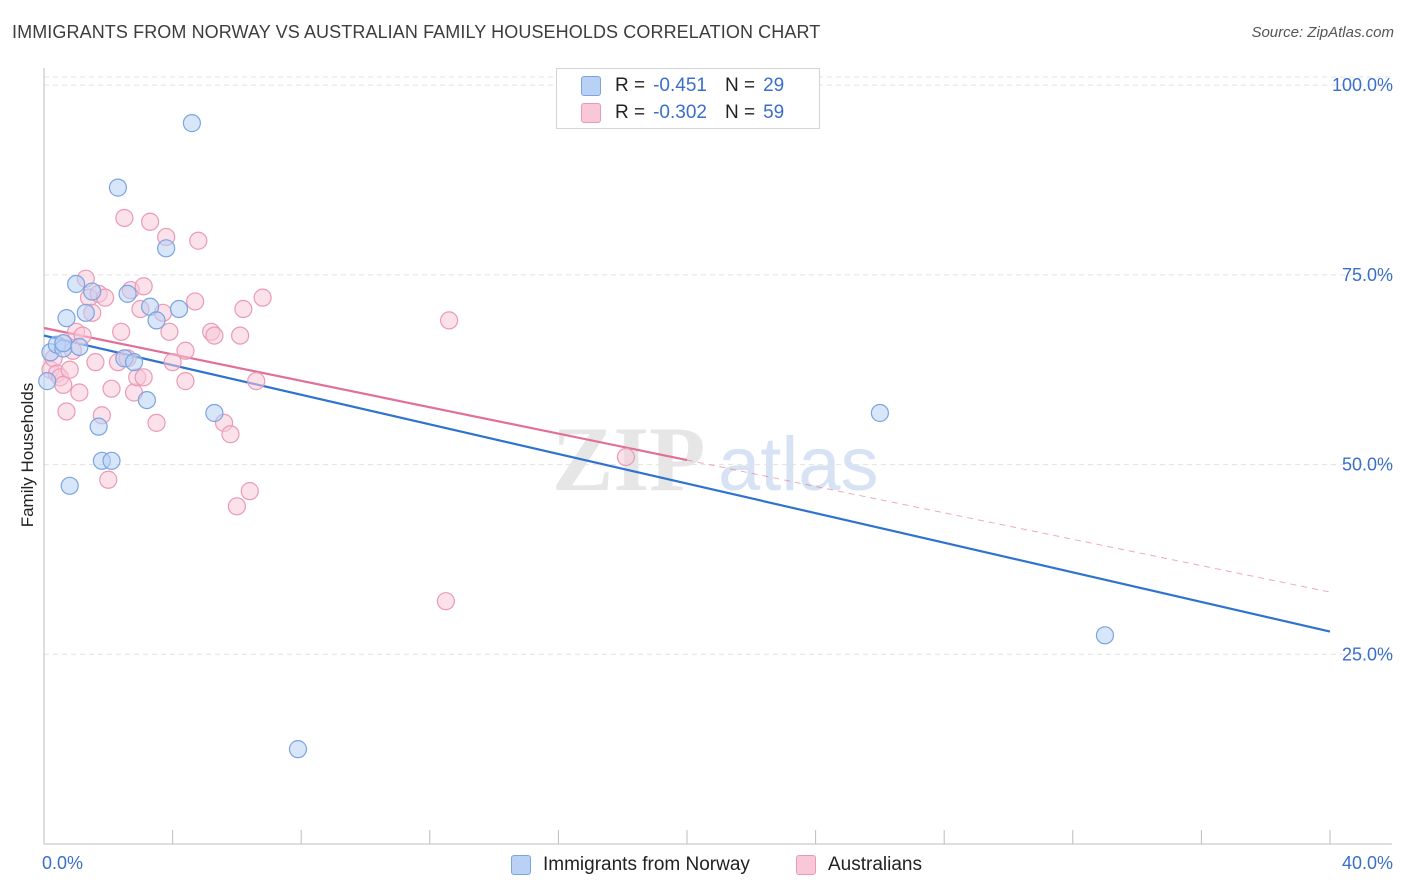 The image size is (1406, 892). Describe the element at coordinates (1367, 275) in the screenshot. I see `y-tick-label: 75.0%` at that location.